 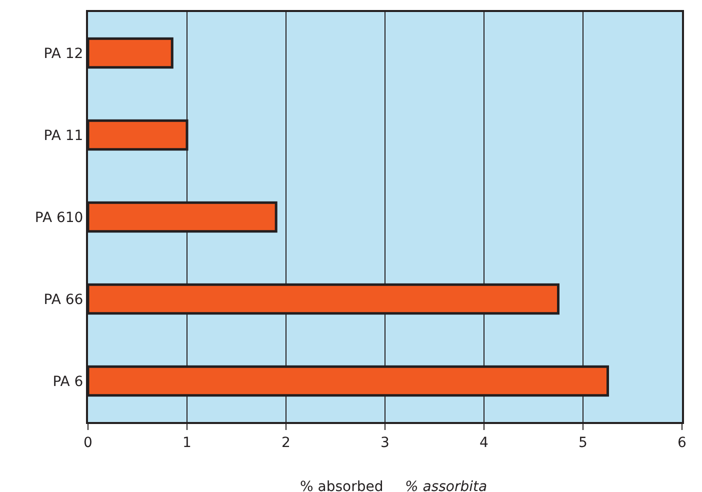 I want to click on x-tick-label: 5, so click(x=583, y=442).